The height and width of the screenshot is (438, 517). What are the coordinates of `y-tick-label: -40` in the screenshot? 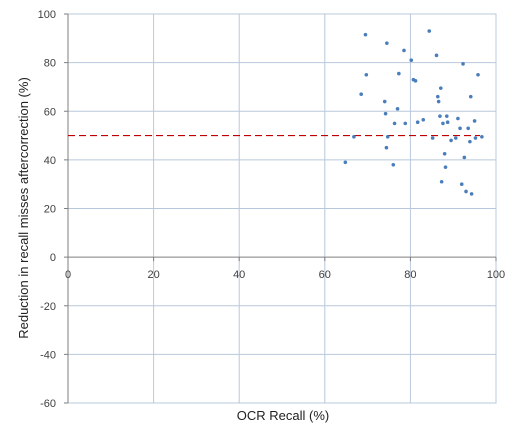 It's located at (48, 355).